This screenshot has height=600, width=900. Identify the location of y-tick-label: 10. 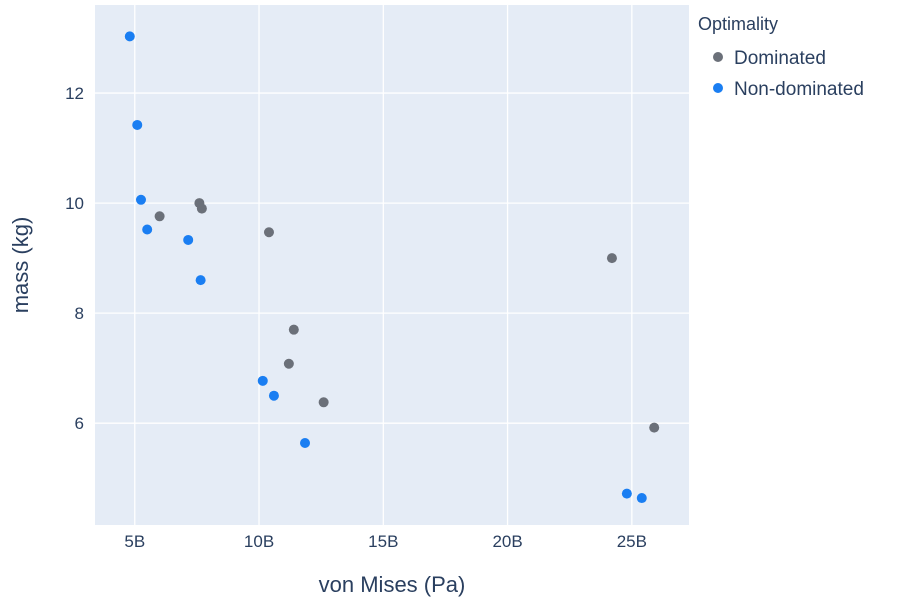
(74, 203).